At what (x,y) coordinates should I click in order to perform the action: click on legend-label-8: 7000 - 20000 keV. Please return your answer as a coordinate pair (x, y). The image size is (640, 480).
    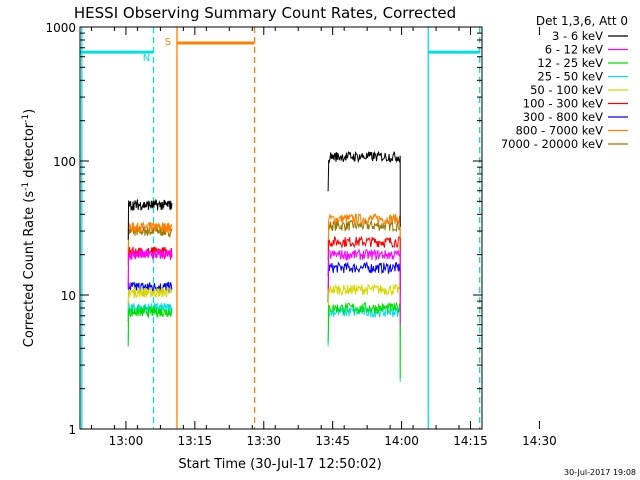
    Looking at the image, I should click on (552, 144).